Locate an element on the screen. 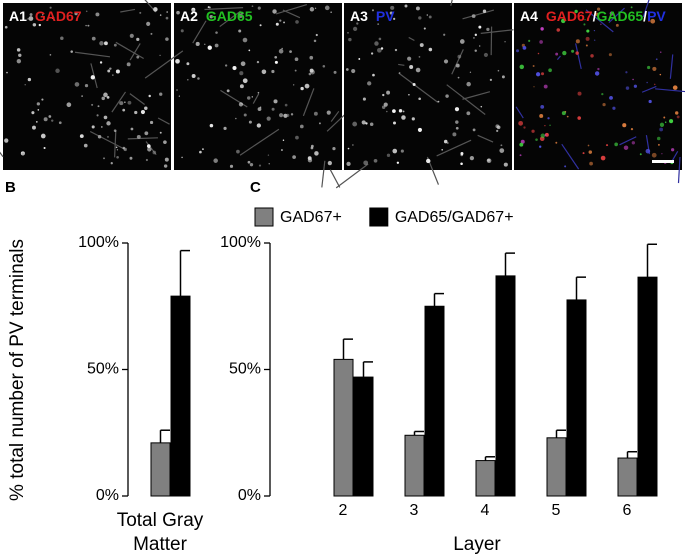  stain-label: PV is located at coordinates (385, 16).